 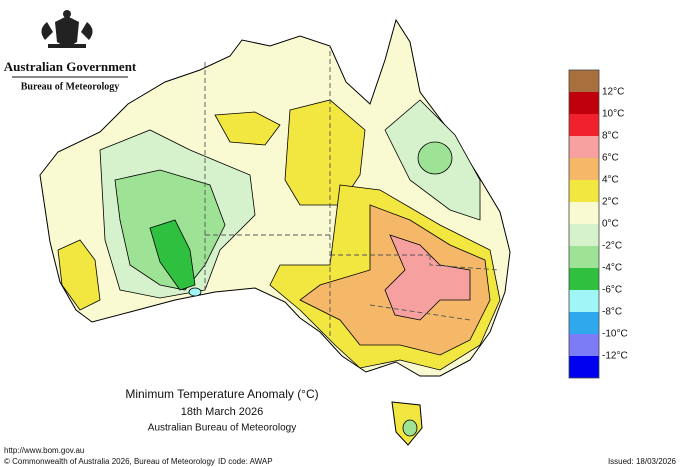 What do you see at coordinates (222, 412) in the screenshot?
I see `map-date: 18th March 2026` at bounding box center [222, 412].